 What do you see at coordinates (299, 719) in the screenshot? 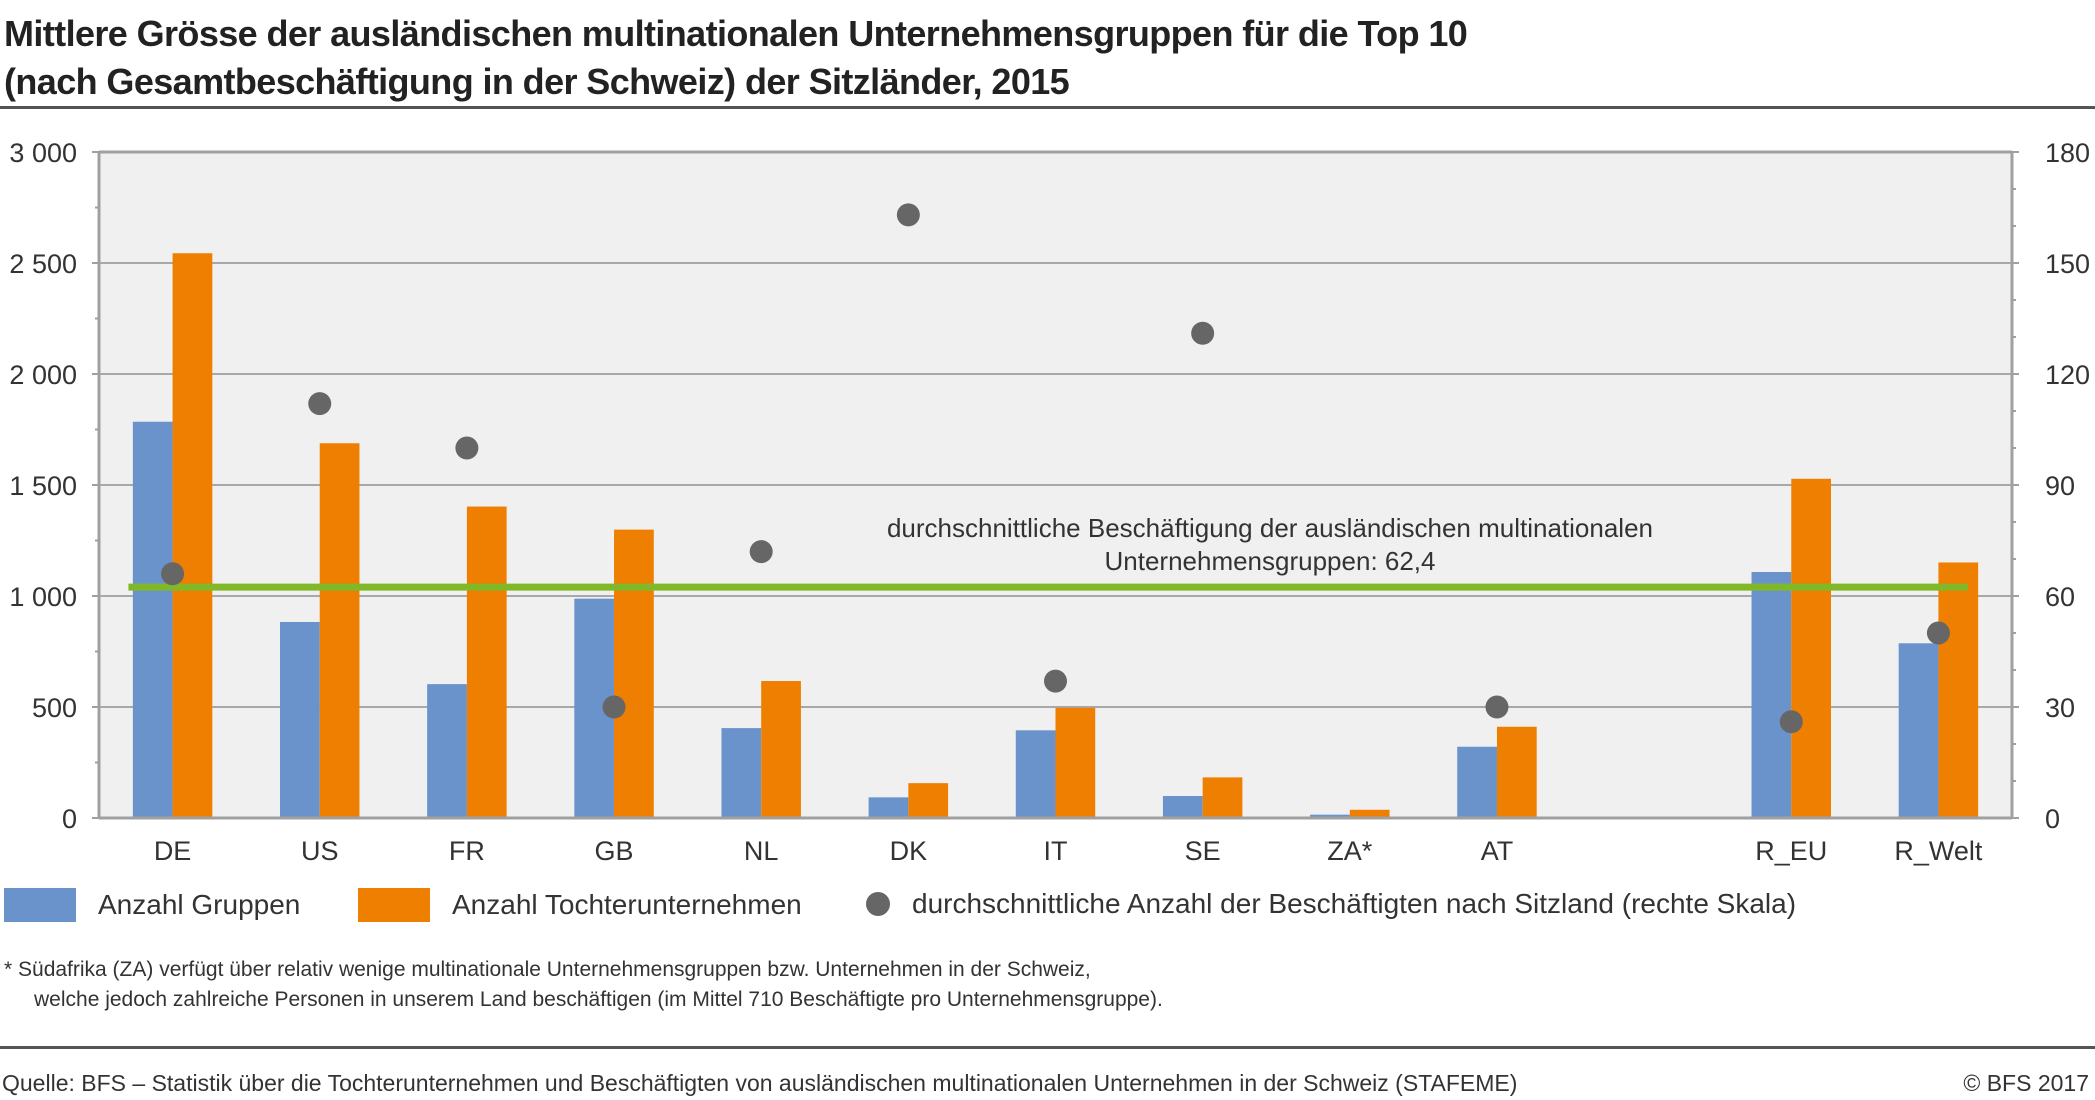
I see `bar-groups-US` at bounding box center [299, 719].